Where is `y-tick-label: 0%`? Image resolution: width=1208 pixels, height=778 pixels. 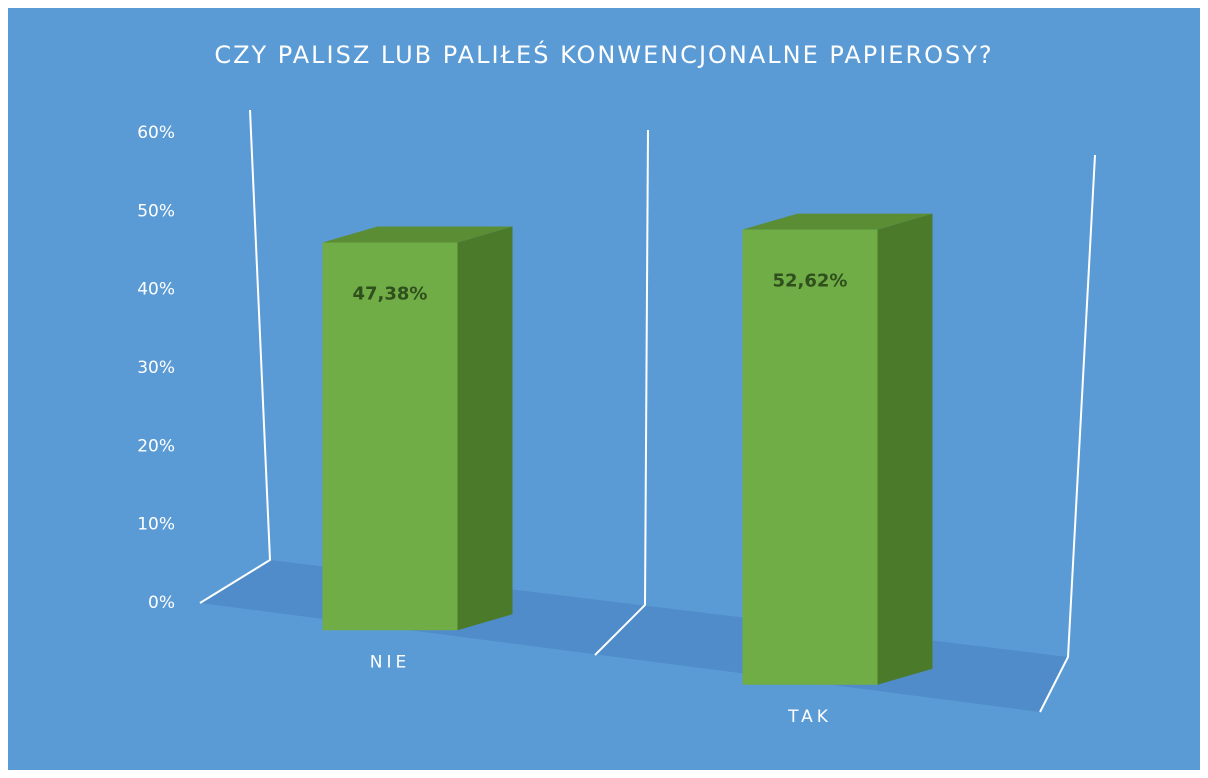 y-tick-label: 0% is located at coordinates (161, 603).